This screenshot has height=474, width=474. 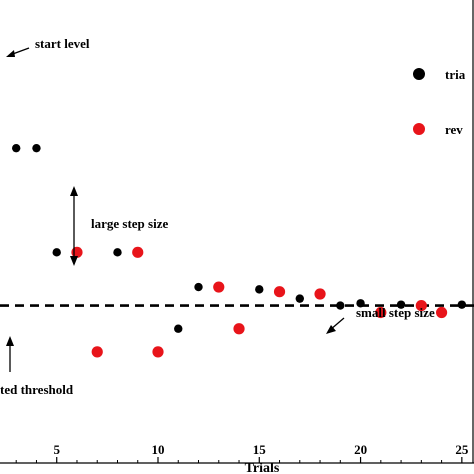 I want to click on annotation-small-step: small step size, so click(x=380, y=319).